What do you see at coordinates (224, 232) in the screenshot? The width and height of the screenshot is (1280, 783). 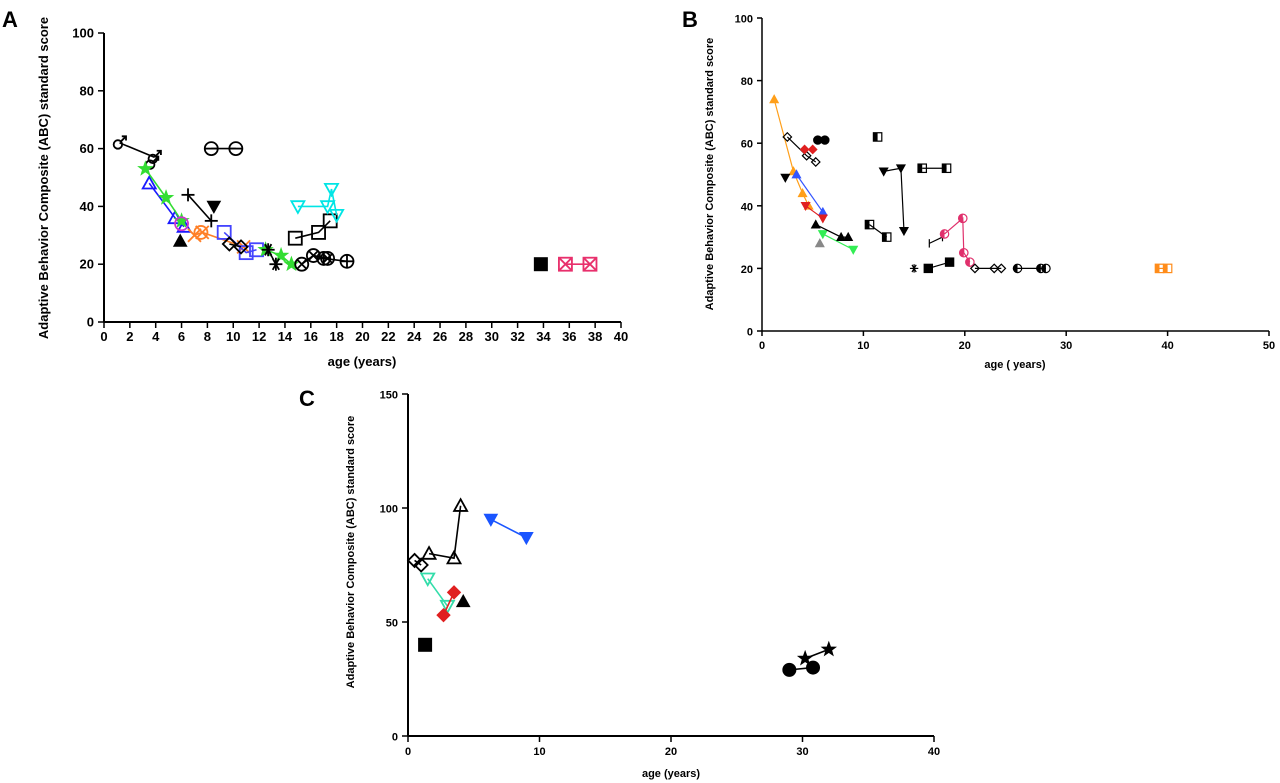 I see `panel-a-series-12-point` at bounding box center [224, 232].